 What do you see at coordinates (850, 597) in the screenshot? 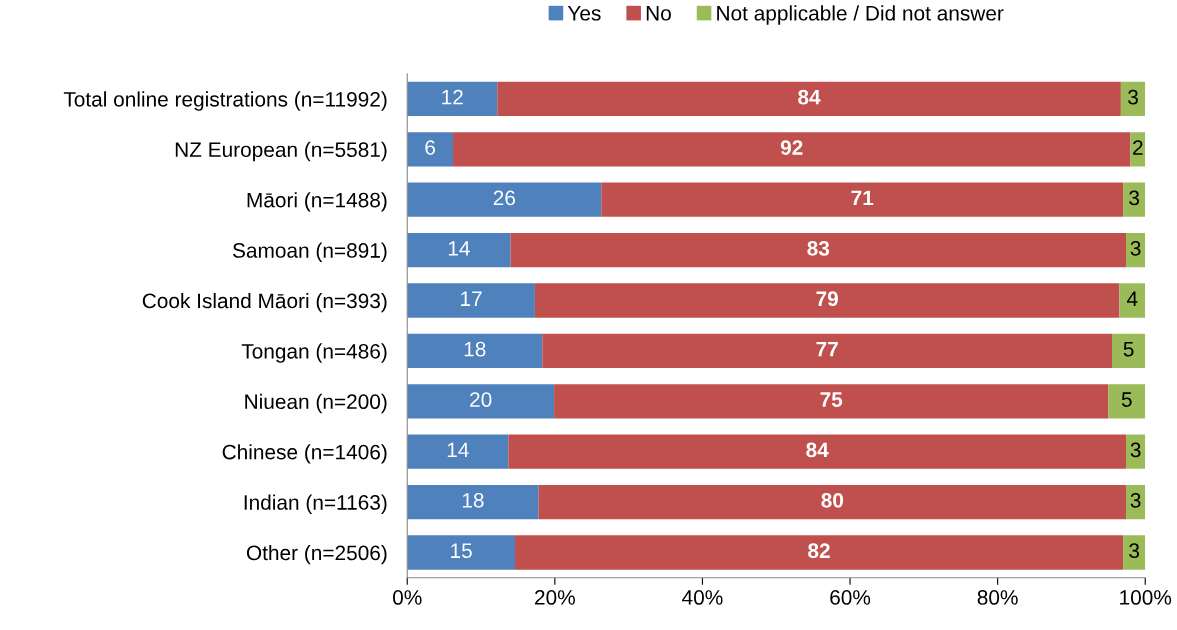
I see `x-tick-label: 60%` at bounding box center [850, 597].